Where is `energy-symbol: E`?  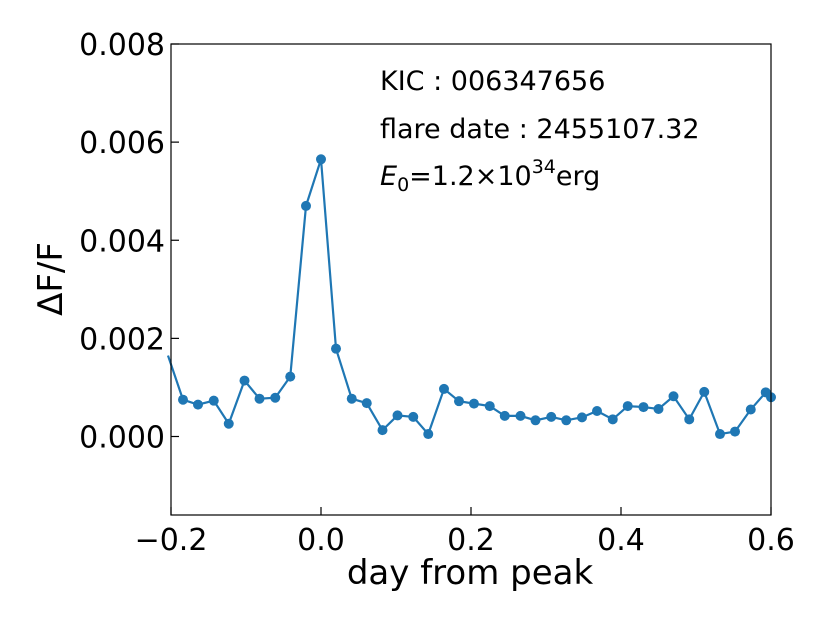
energy-symbol: E is located at coordinates (388, 176).